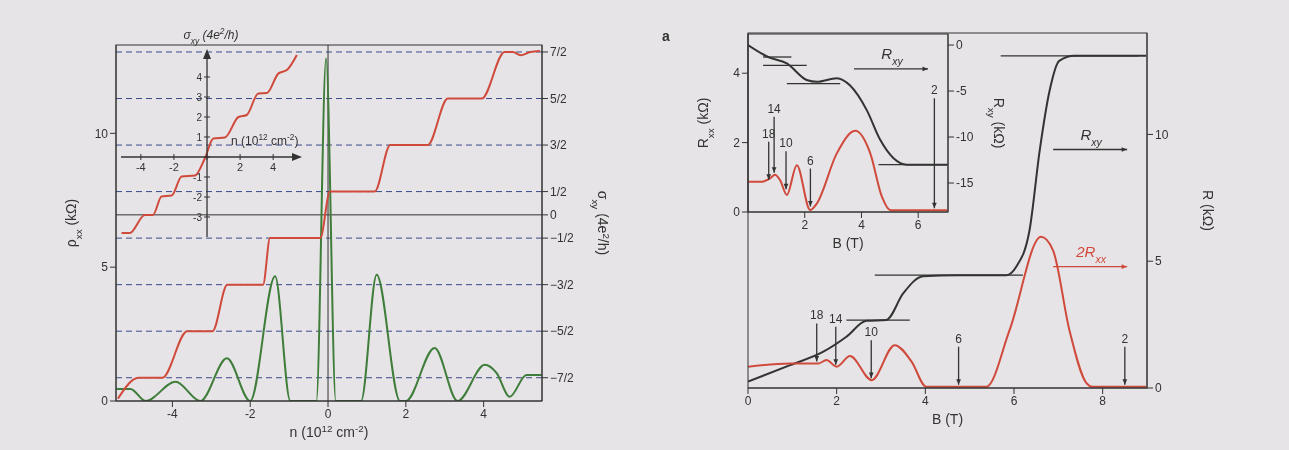 Image resolution: width=1289 pixels, height=450 pixels. What do you see at coordinates (198, 177) in the screenshot?
I see `y-tick-label: -1` at bounding box center [198, 177].